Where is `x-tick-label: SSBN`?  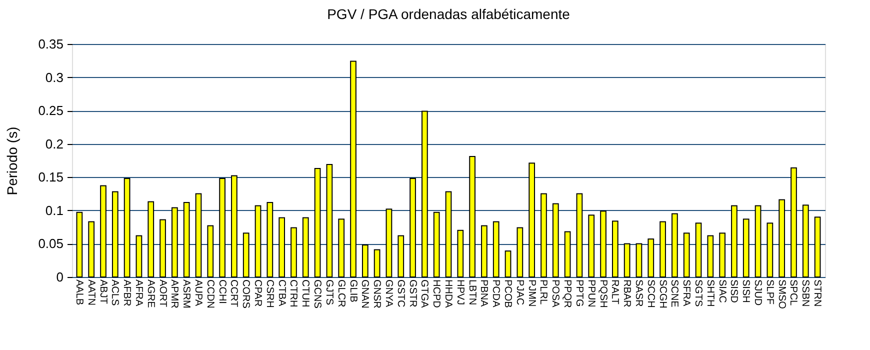
x-tick-label: SSBN is located at coordinates (805, 293).